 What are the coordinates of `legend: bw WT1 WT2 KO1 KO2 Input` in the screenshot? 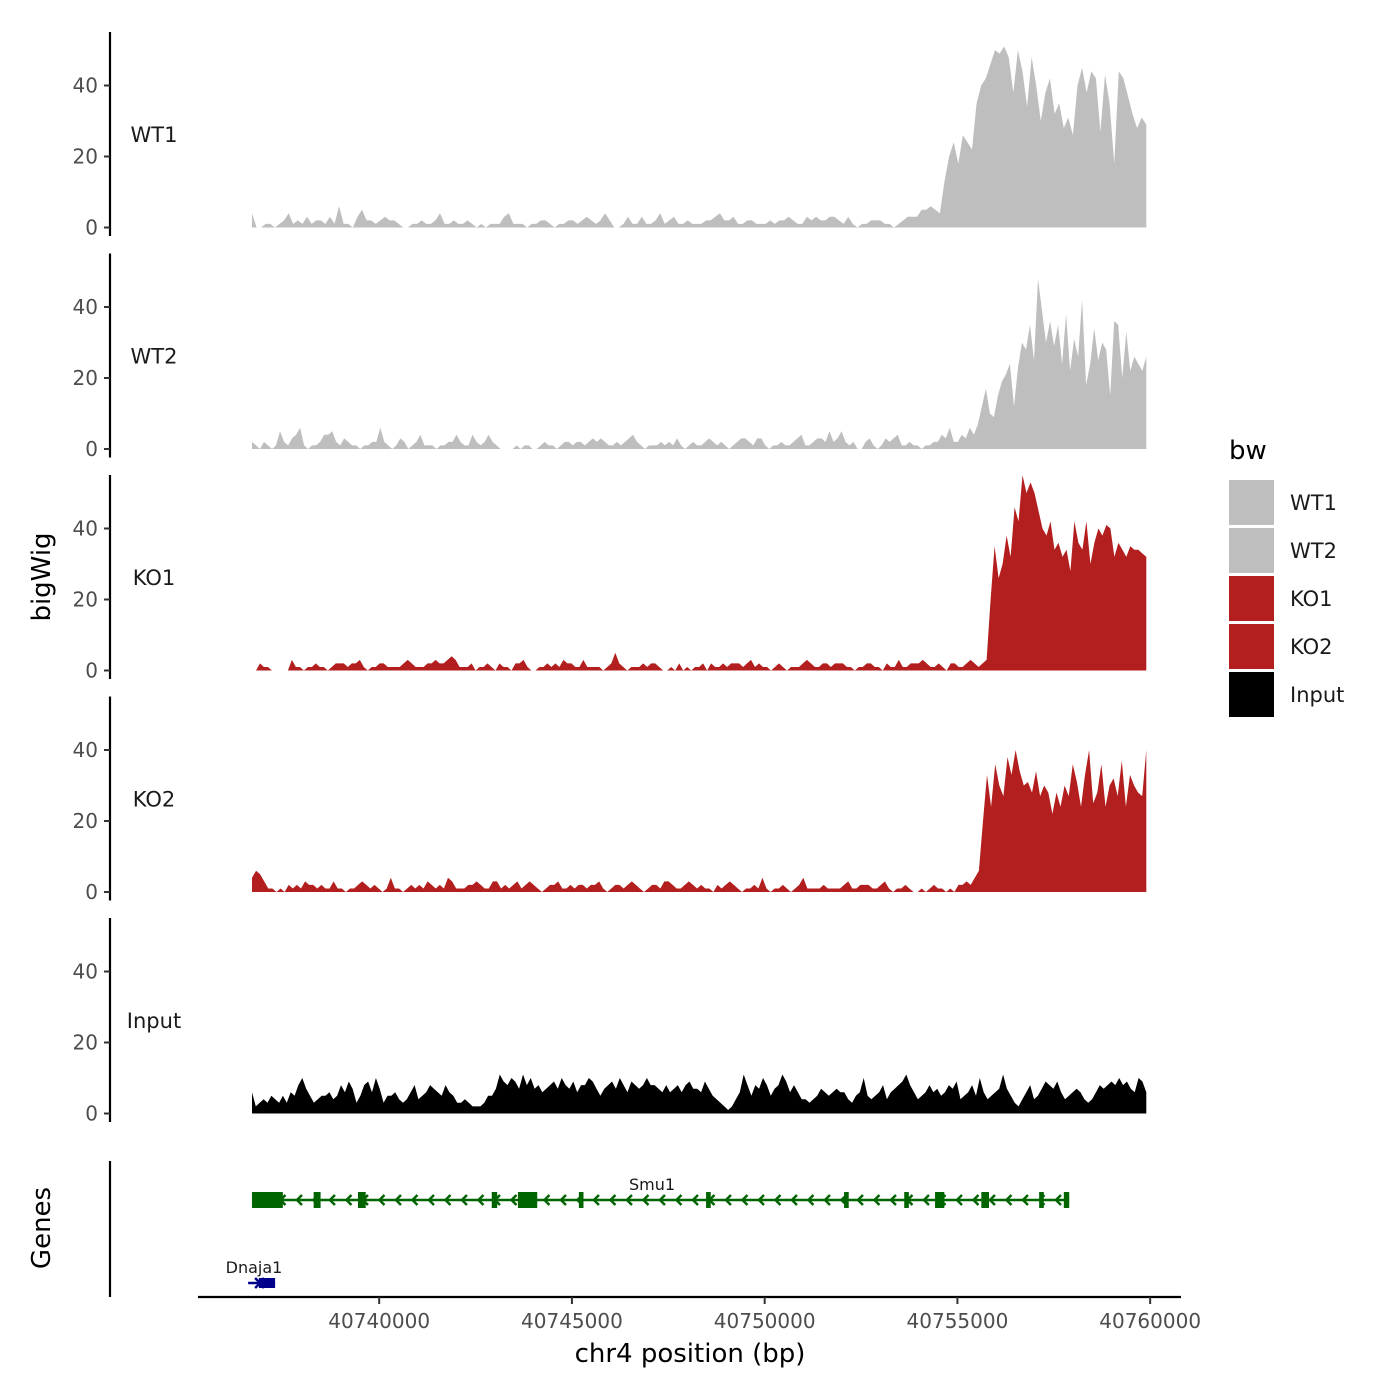 It's located at (1286, 576).